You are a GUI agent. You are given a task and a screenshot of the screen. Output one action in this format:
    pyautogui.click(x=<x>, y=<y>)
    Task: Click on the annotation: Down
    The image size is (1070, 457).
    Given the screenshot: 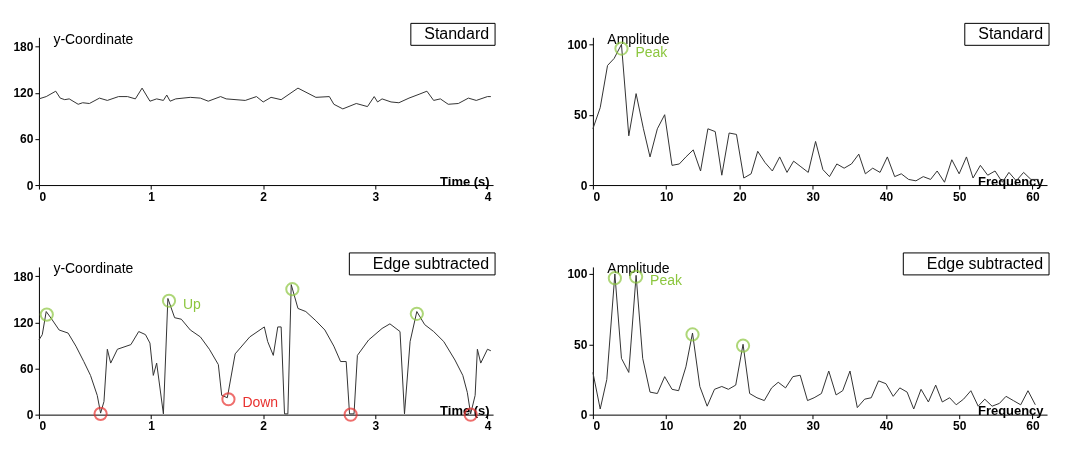 What is the action you would take?
    pyautogui.click(x=260, y=402)
    